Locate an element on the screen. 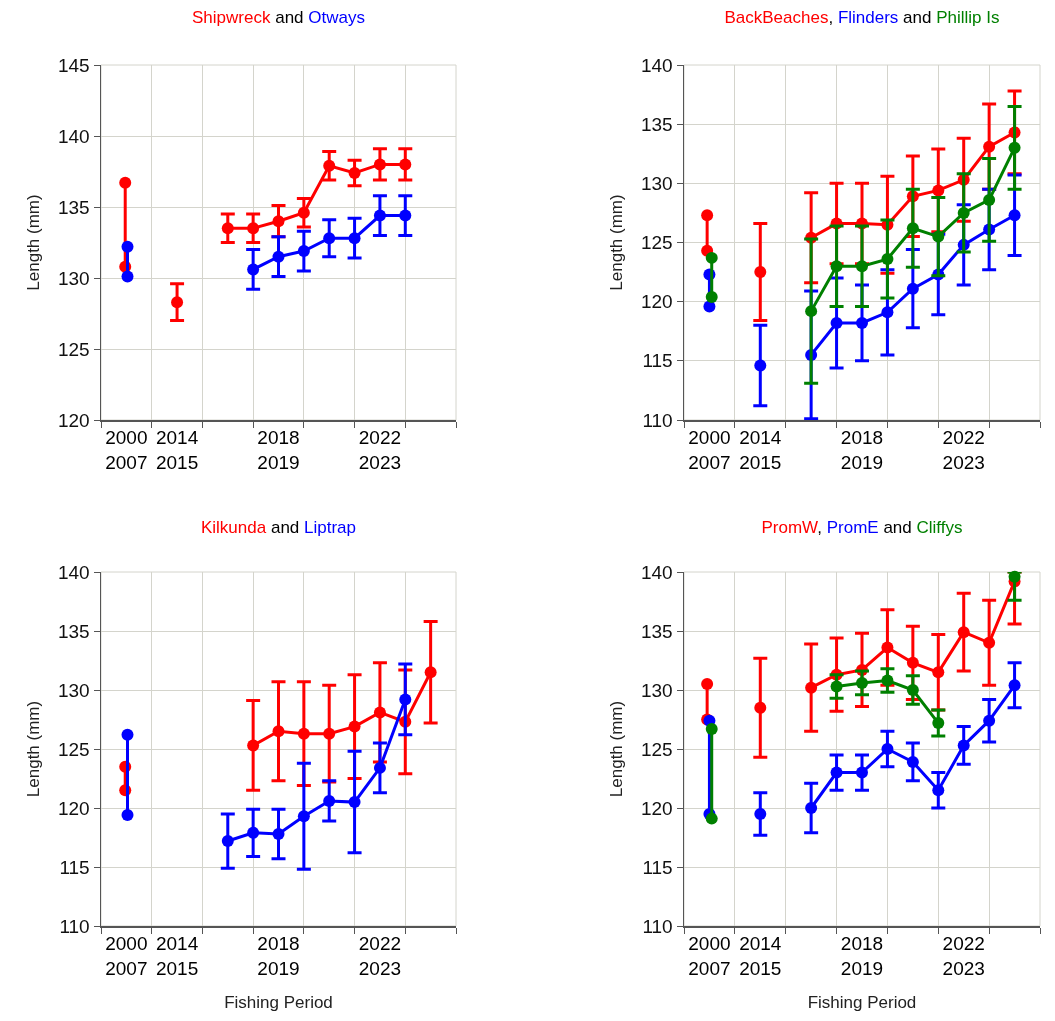  text: Kilkunda is located at coordinates (233, 527).